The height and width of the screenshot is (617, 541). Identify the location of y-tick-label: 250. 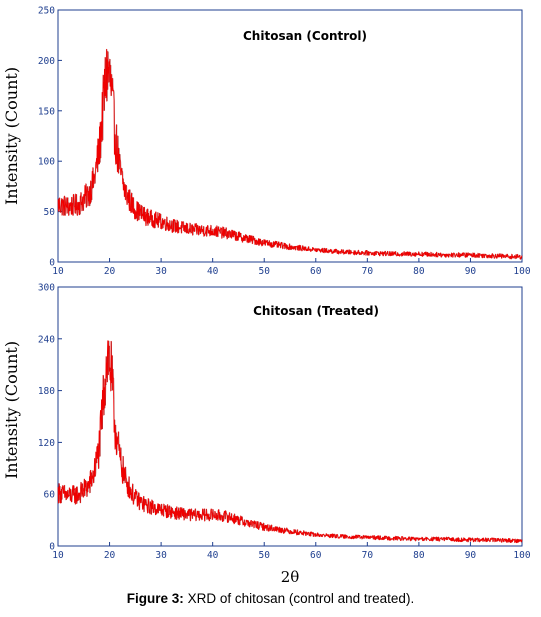
(46, 11).